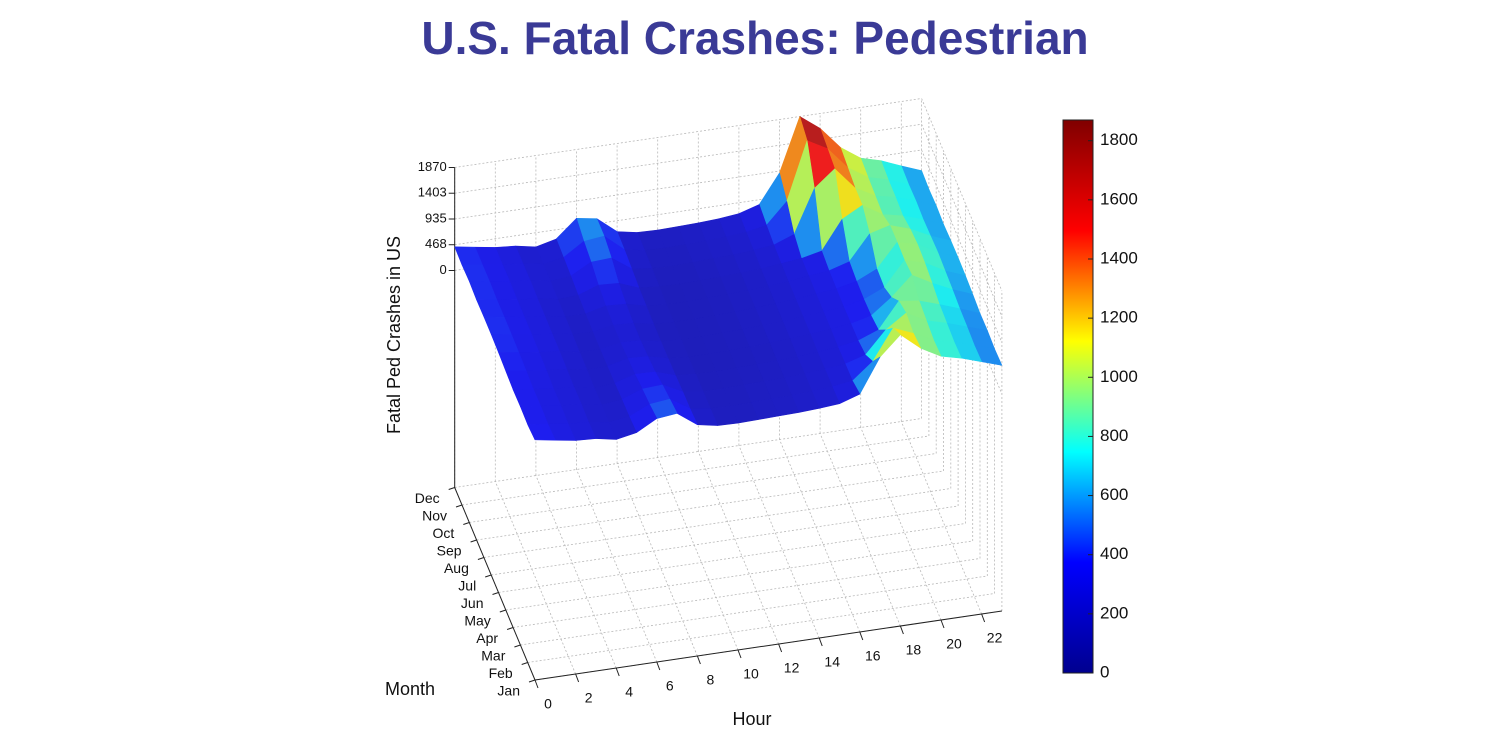  I want to click on colorbar-tick-label: 200, so click(1114, 612).